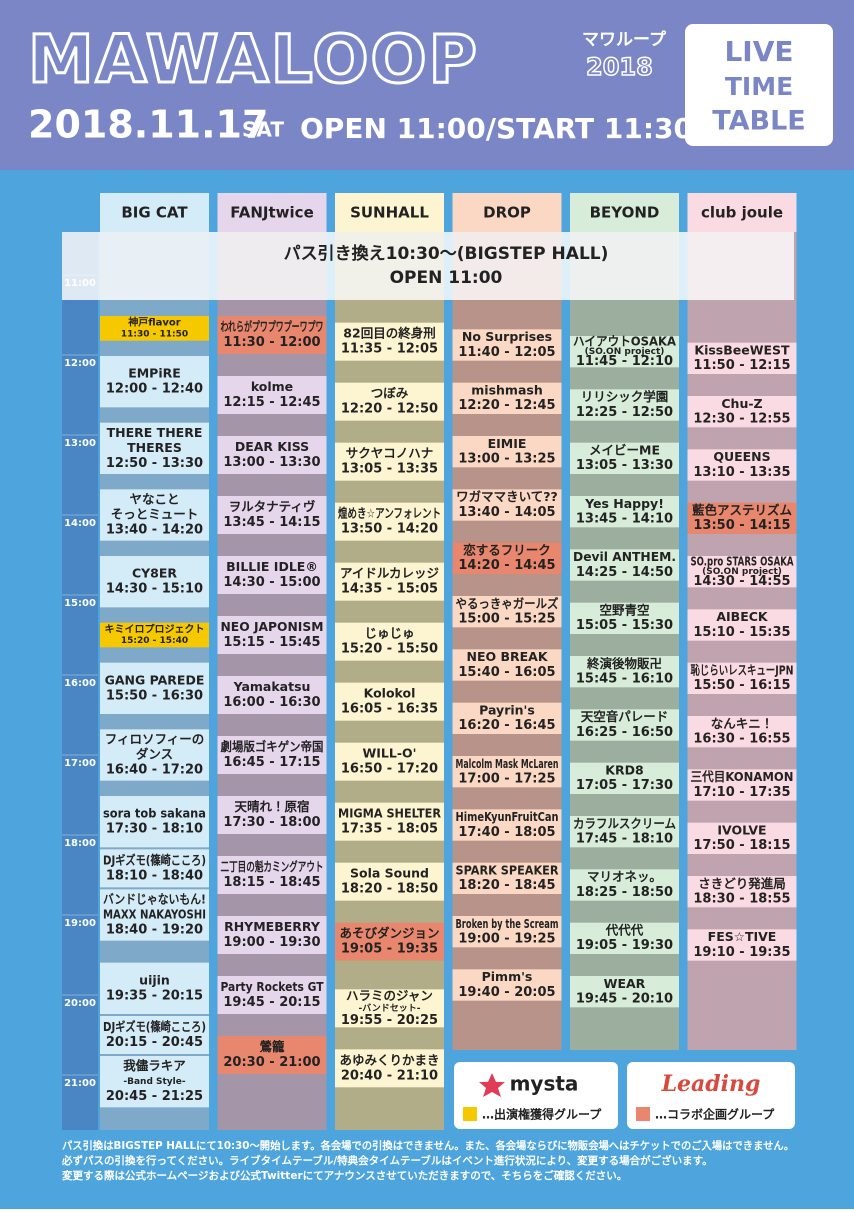 This screenshot has height=1213, width=854. What do you see at coordinates (271, 806) in the screenshot?
I see `event-name: 天晴れ！原宿` at bounding box center [271, 806].